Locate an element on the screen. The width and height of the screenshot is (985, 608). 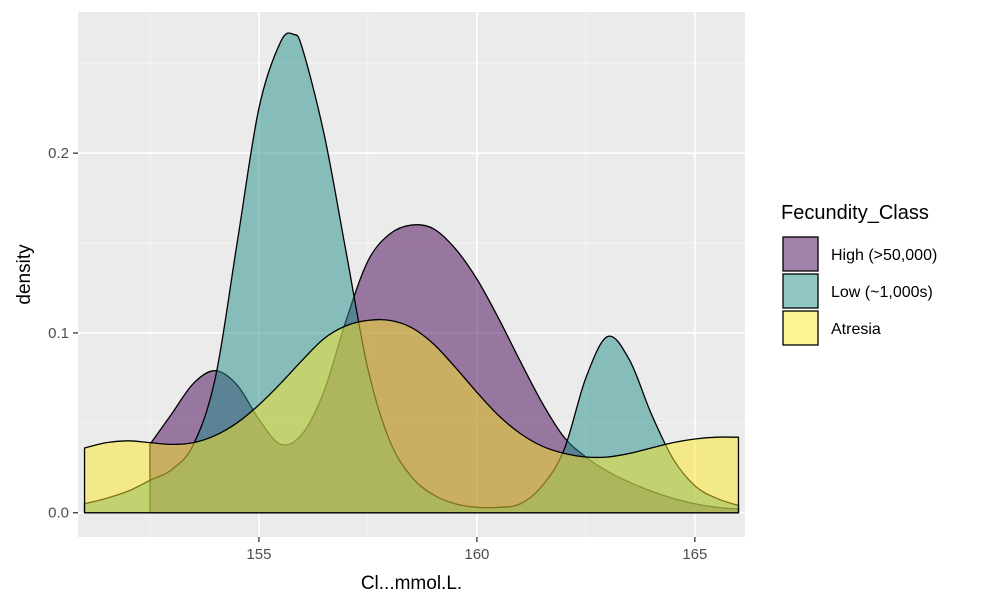
legend-title: Fecundity_Class is located at coordinates (855, 213).